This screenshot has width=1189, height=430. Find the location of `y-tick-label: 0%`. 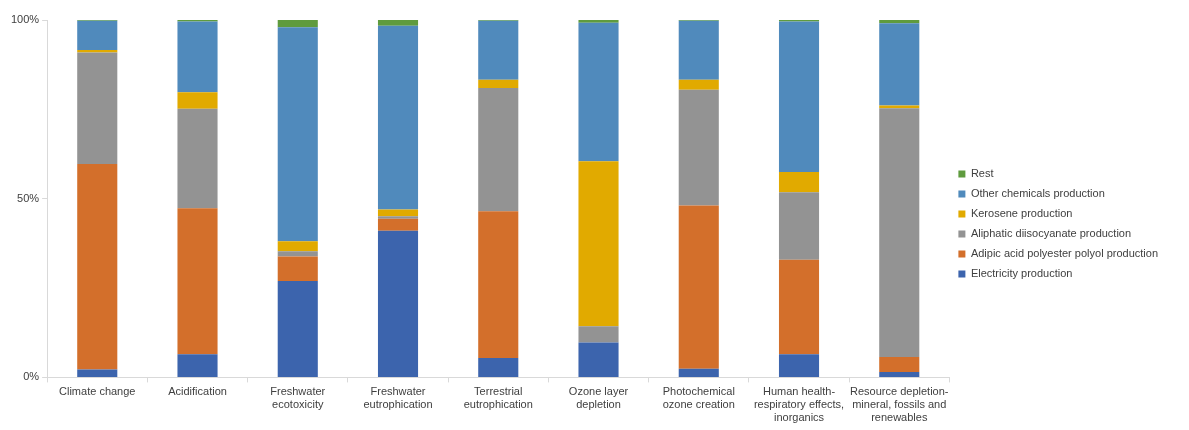

y-tick-label: 0% is located at coordinates (31, 376).